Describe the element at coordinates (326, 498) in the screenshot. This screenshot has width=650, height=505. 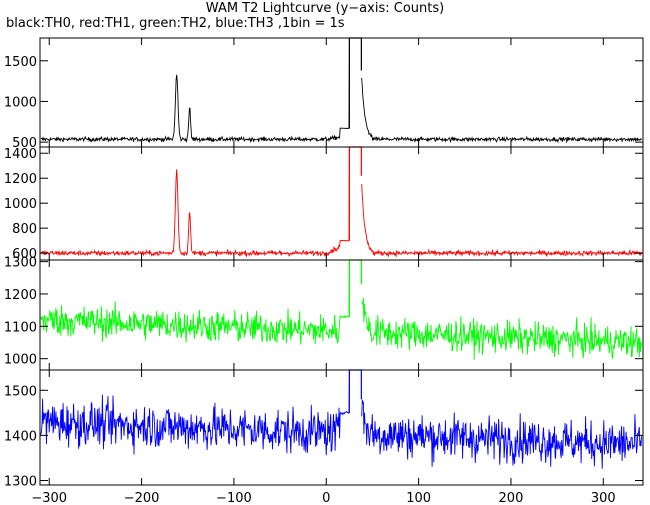
I see `x-tick-label: 0` at that location.